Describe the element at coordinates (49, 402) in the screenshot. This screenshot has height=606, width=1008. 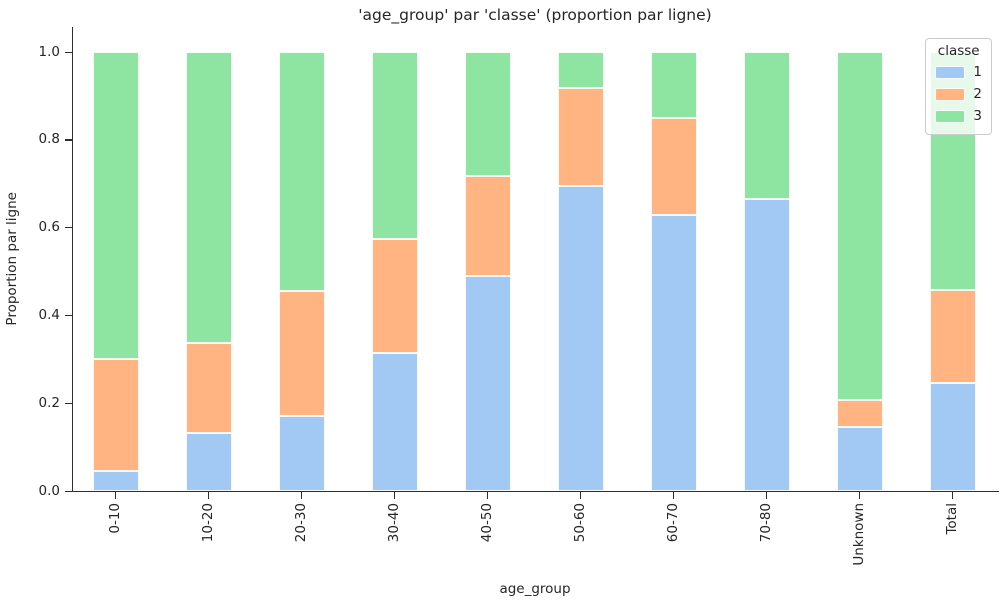
I see `y-tick-label: 0.2` at that location.